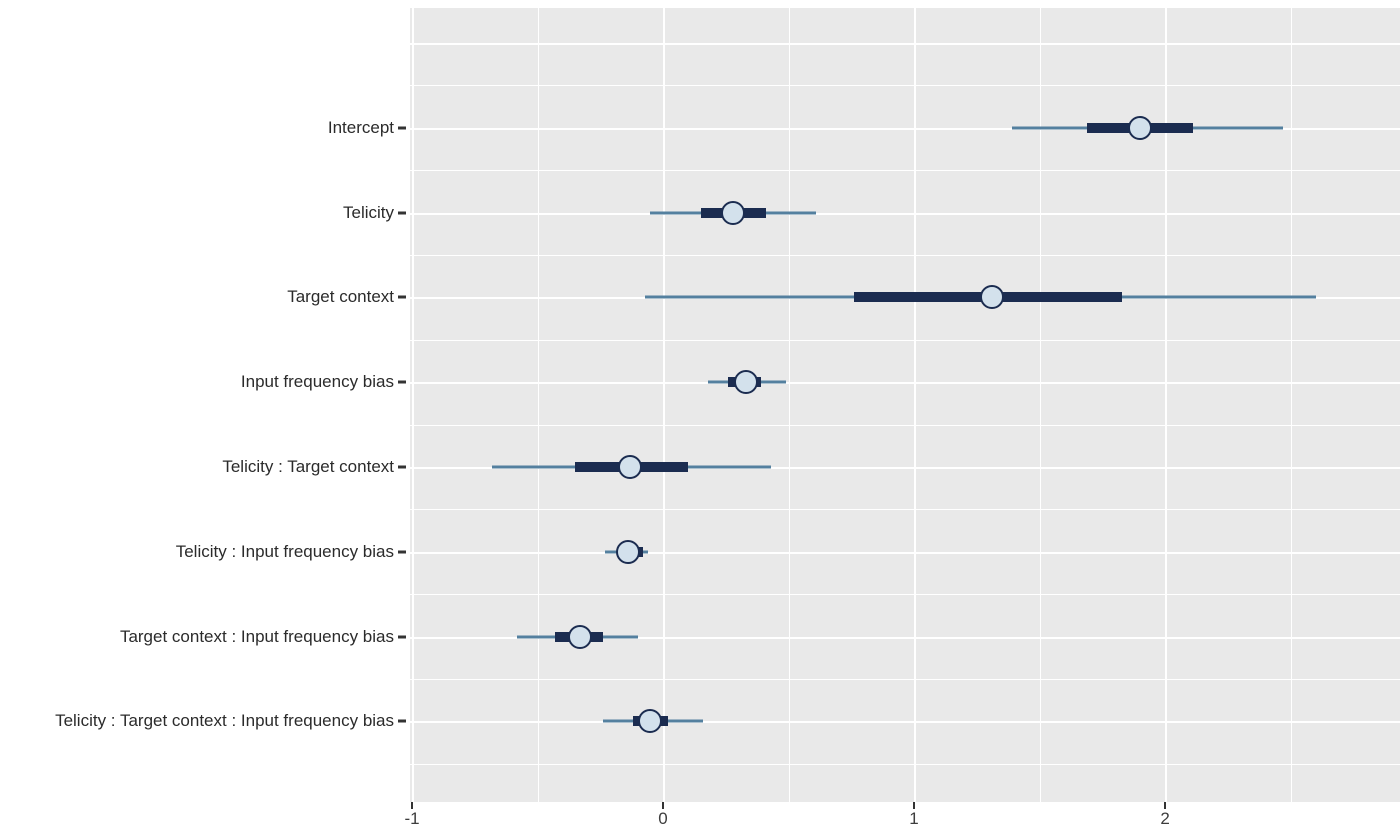  Describe the element at coordinates (284, 551) in the screenshot. I see `y-axis-label: Telicity : Input frequency bias` at that location.